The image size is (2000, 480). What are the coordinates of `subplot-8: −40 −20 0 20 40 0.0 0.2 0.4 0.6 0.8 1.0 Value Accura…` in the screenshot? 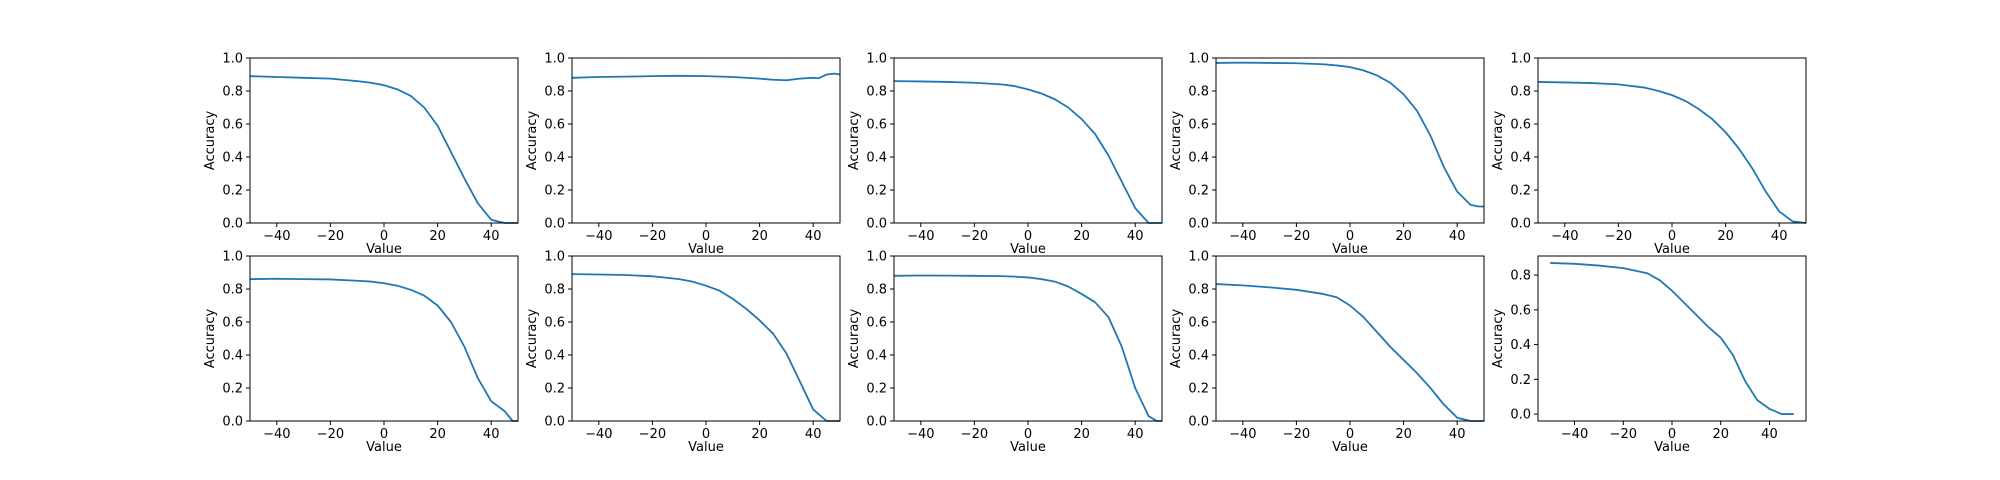 It's located at (1005, 352).